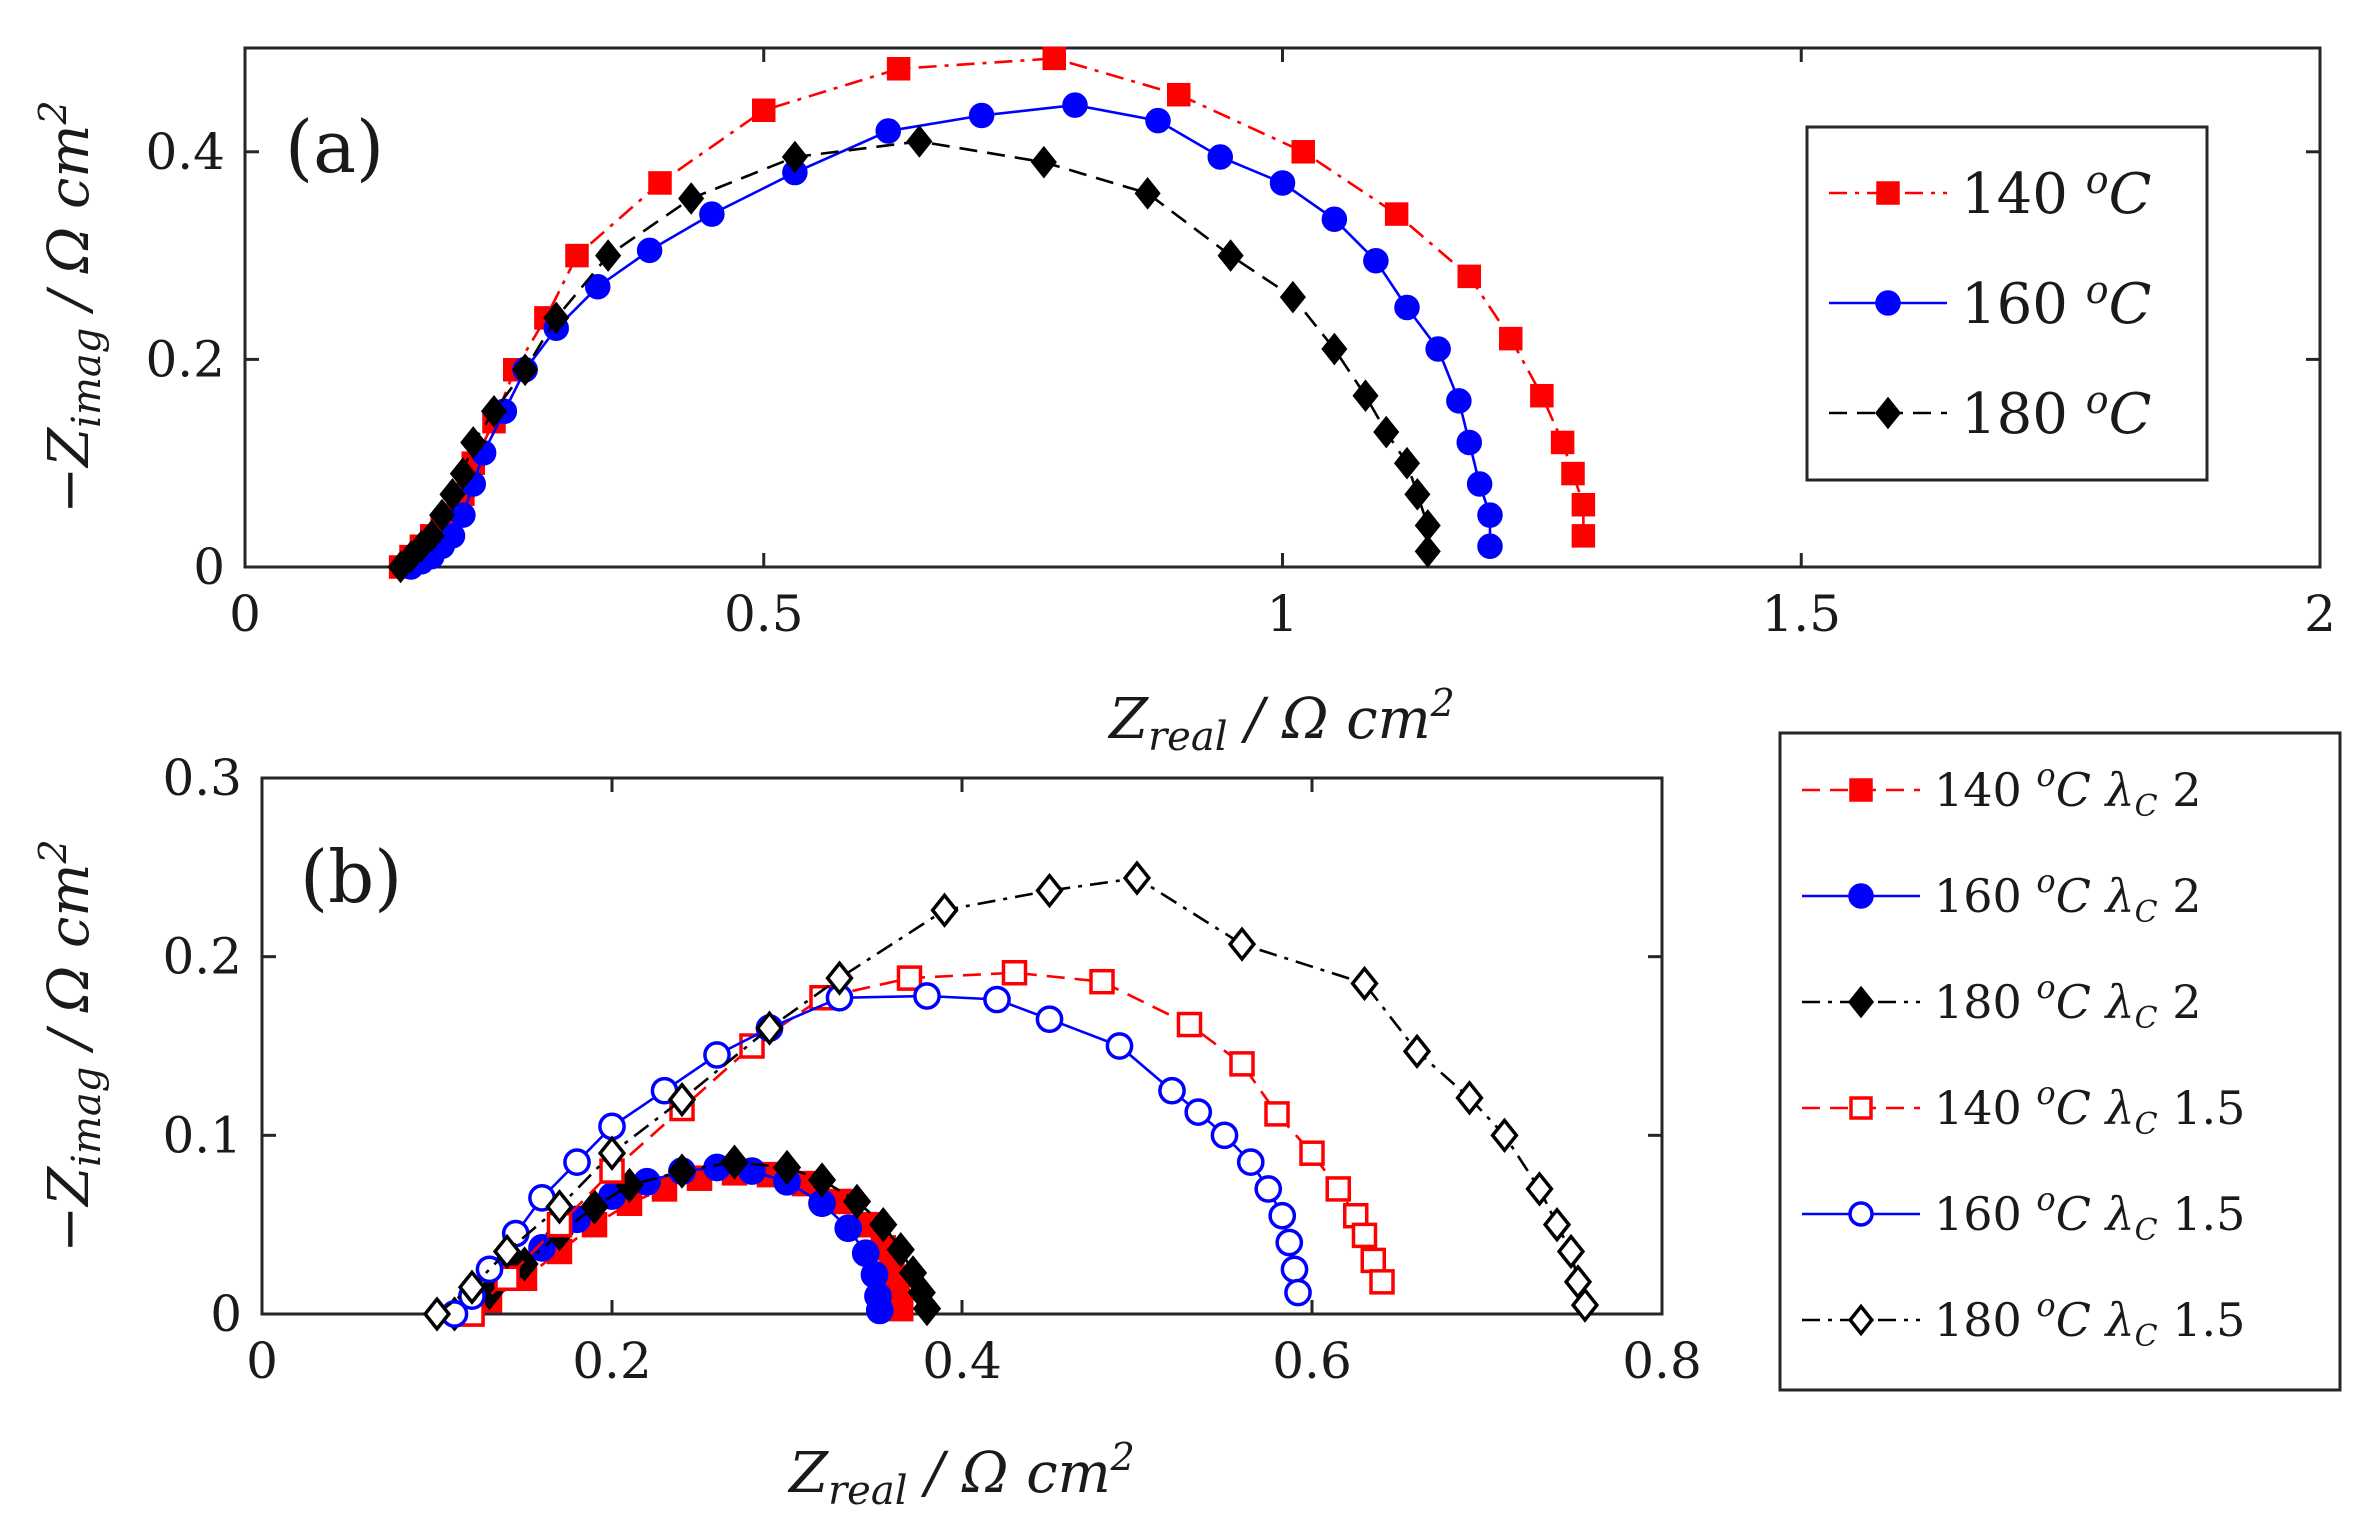 The width and height of the screenshot is (2365, 1537). What do you see at coordinates (53, 112) in the screenshot?
I see `panel-a-y-axis-label-sup: 2` at bounding box center [53, 112].